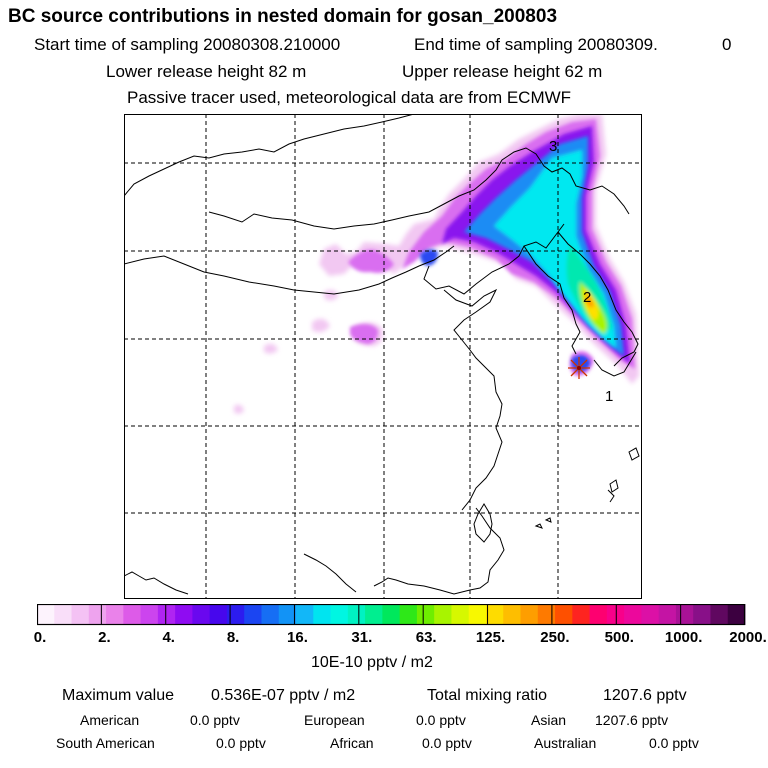  Describe the element at coordinates (487, 695) in the screenshot. I see `total-mixing-label: Total mixing ratio` at that location.